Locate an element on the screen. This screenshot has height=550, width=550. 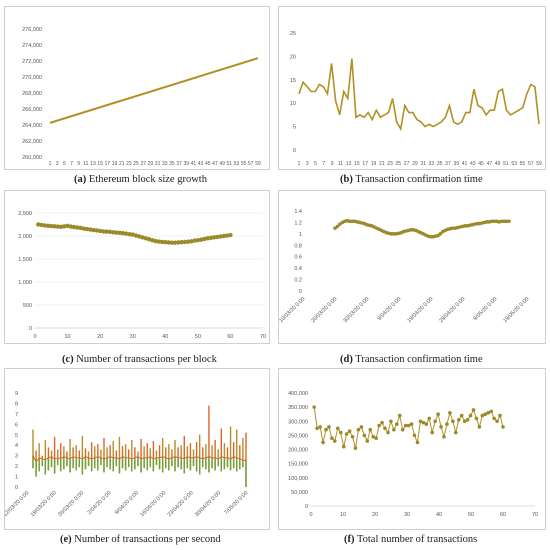
y-tick-label: 264,000 is located at coordinates (32, 126).